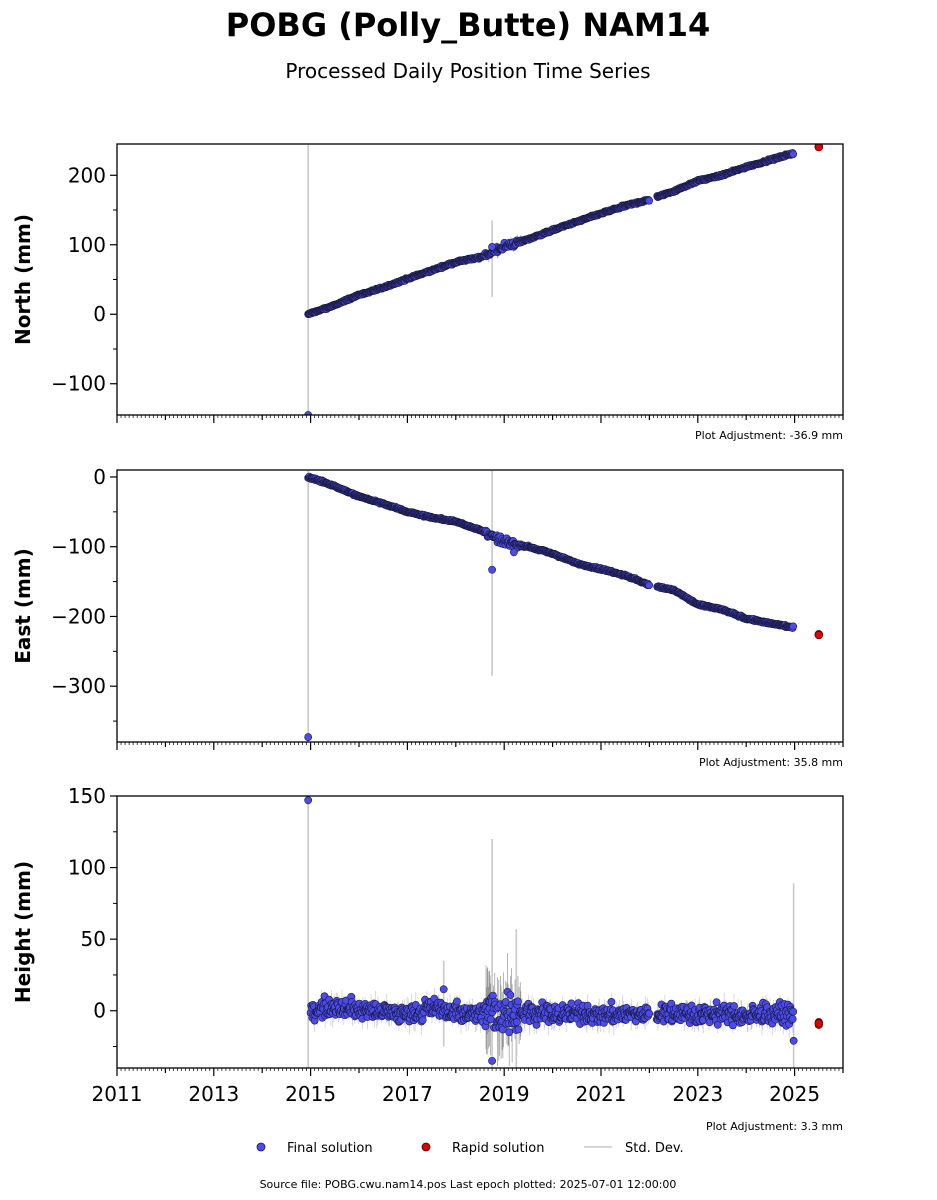 The height and width of the screenshot is (1200, 937). I want to click on y-tick-label: −200, so click(78, 616).